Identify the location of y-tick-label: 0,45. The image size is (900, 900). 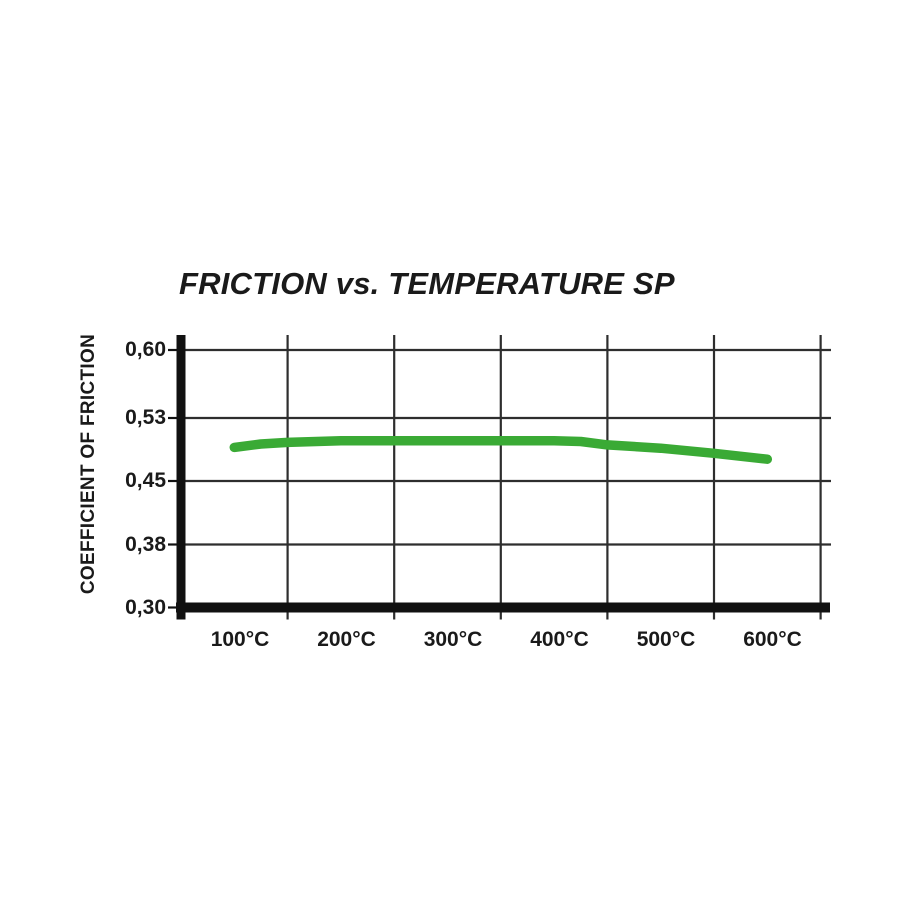
(145, 480).